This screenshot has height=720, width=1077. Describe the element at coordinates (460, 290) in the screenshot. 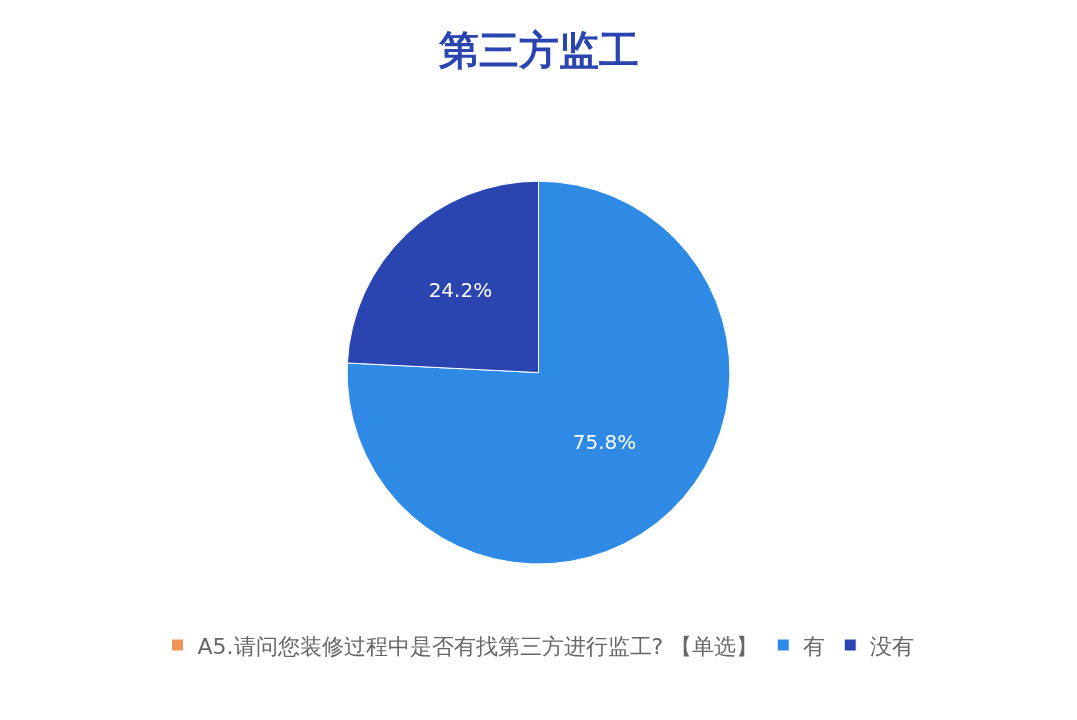

I see `data-label: 24.2%` at that location.